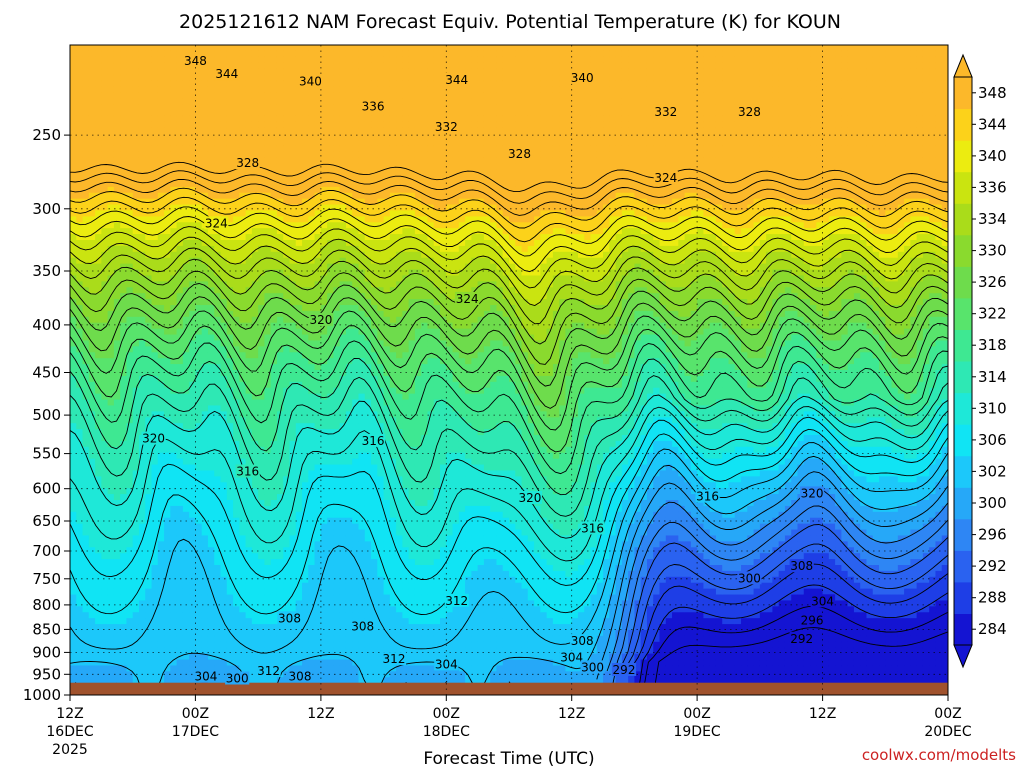 The height and width of the screenshot is (768, 1024). What do you see at coordinates (992, 187) in the screenshot?
I see `colorbar-tick-label: 336` at bounding box center [992, 187].